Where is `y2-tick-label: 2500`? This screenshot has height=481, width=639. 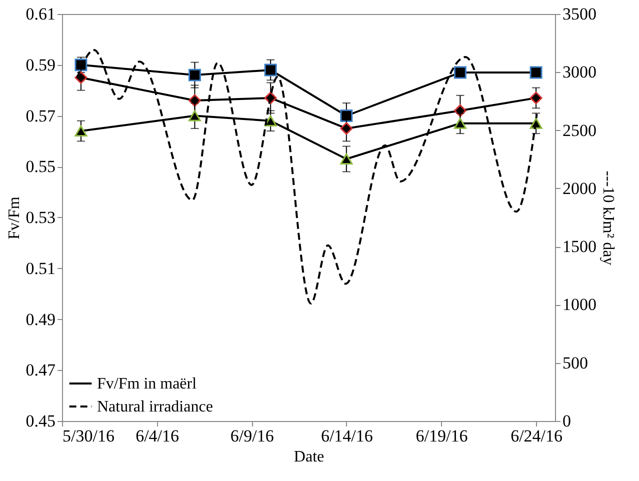 y2-tick-label: 2500 is located at coordinates (579, 130).